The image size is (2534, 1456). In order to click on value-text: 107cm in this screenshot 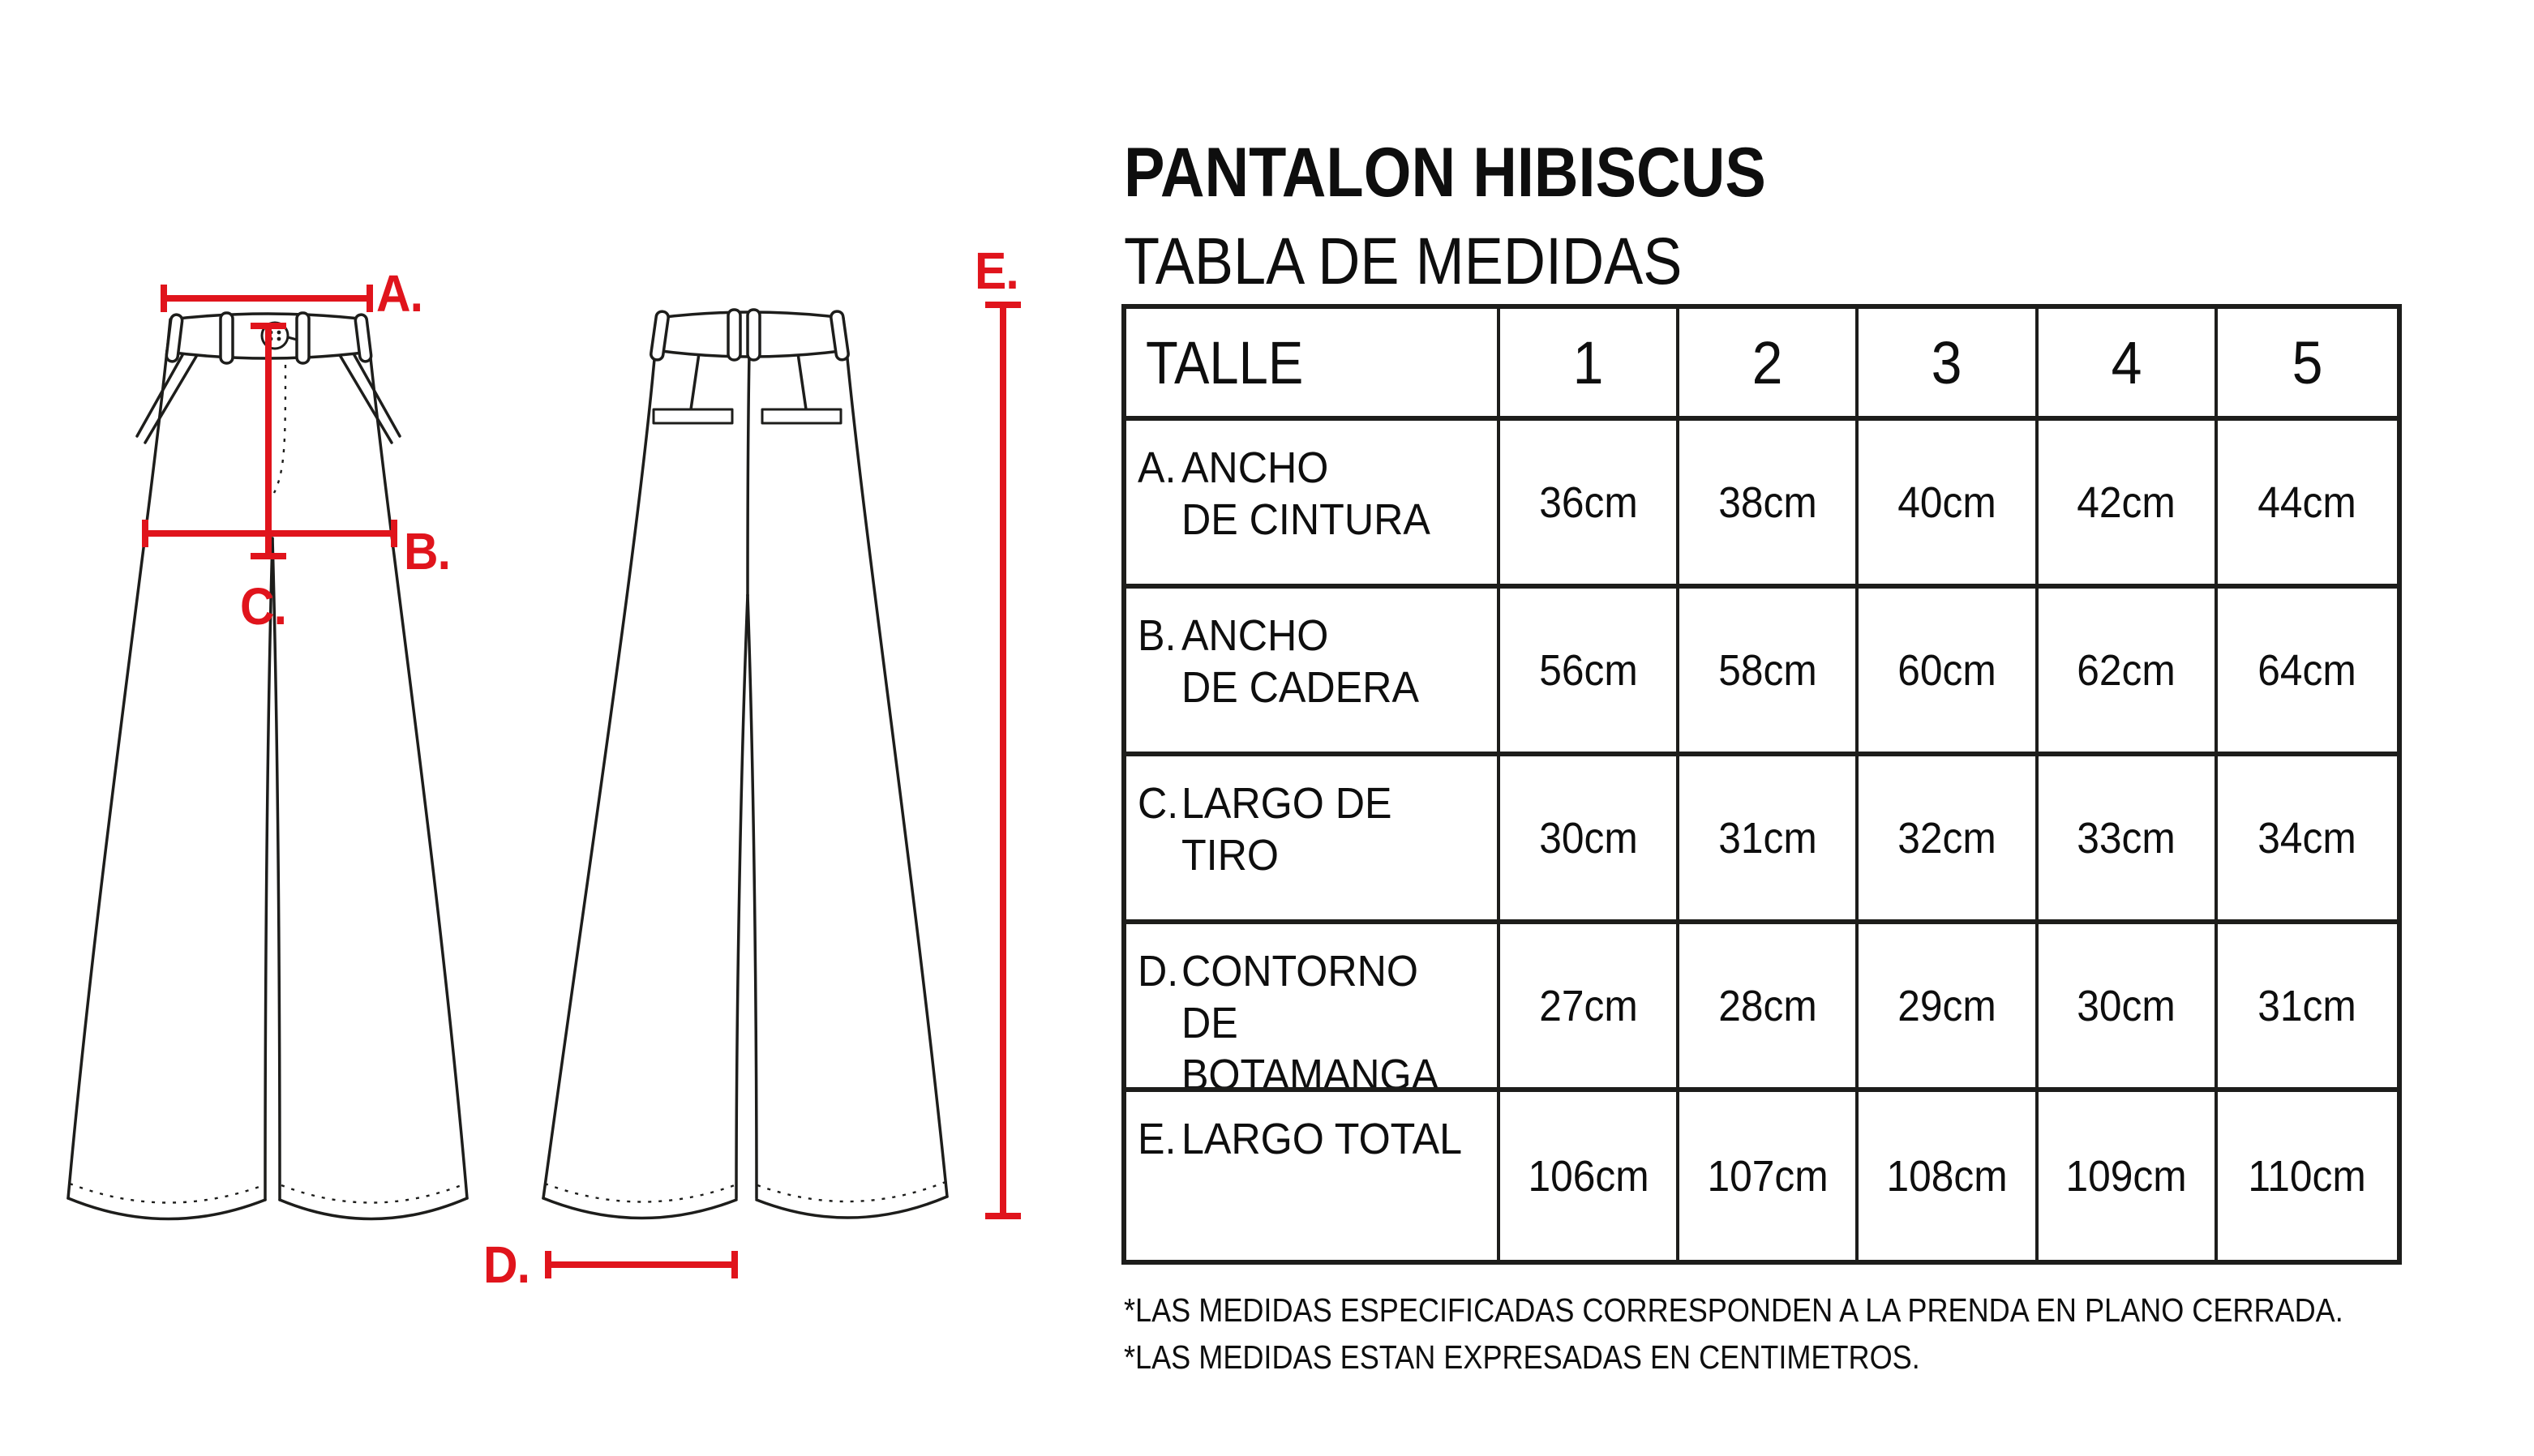, I will do `click(1768, 1176)`.